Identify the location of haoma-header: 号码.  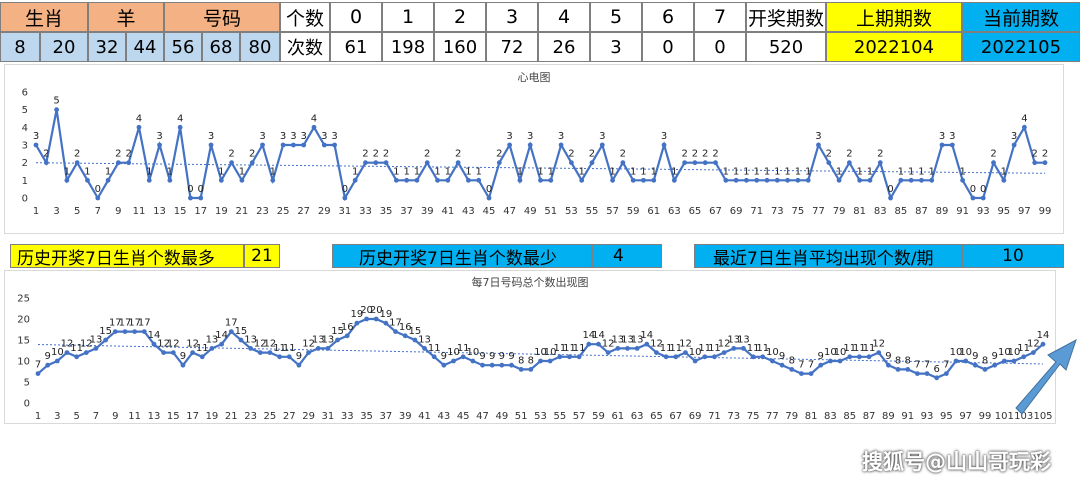
(222, 17).